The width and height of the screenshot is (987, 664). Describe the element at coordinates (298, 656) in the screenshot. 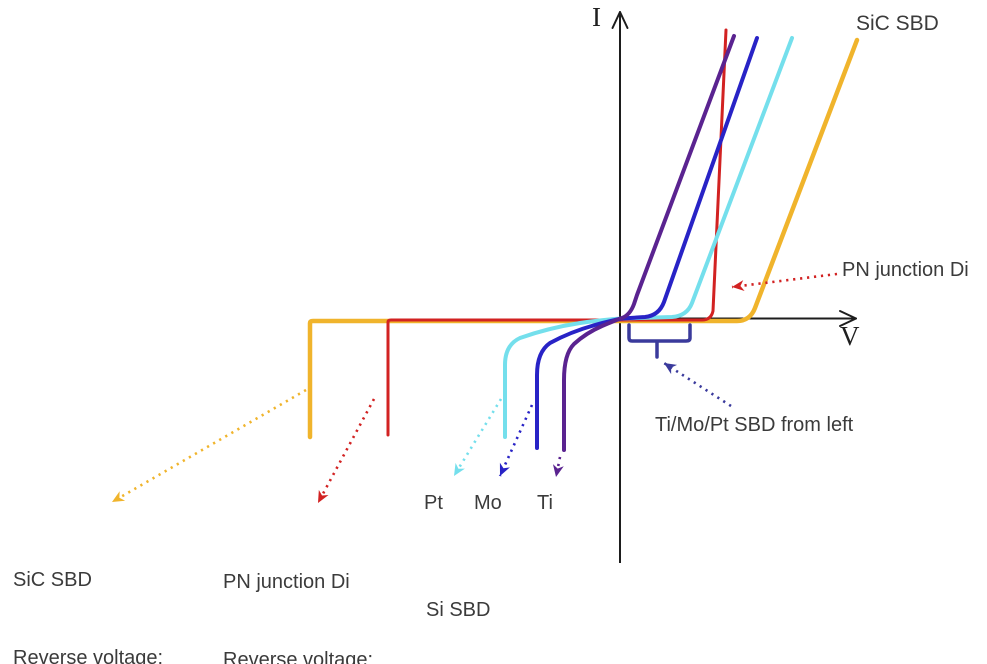

I see `pn-note-line2: Reverse voltage:` at that location.